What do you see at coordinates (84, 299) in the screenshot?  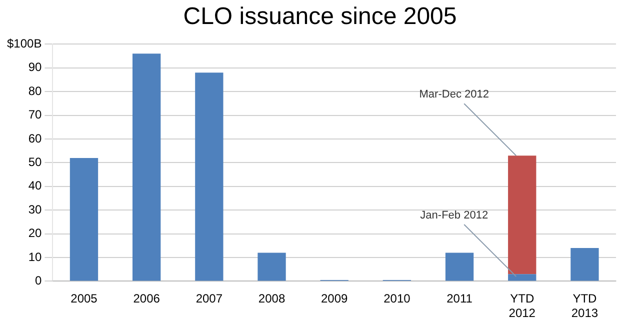 I see `x-tick-label: 2005` at bounding box center [84, 299].